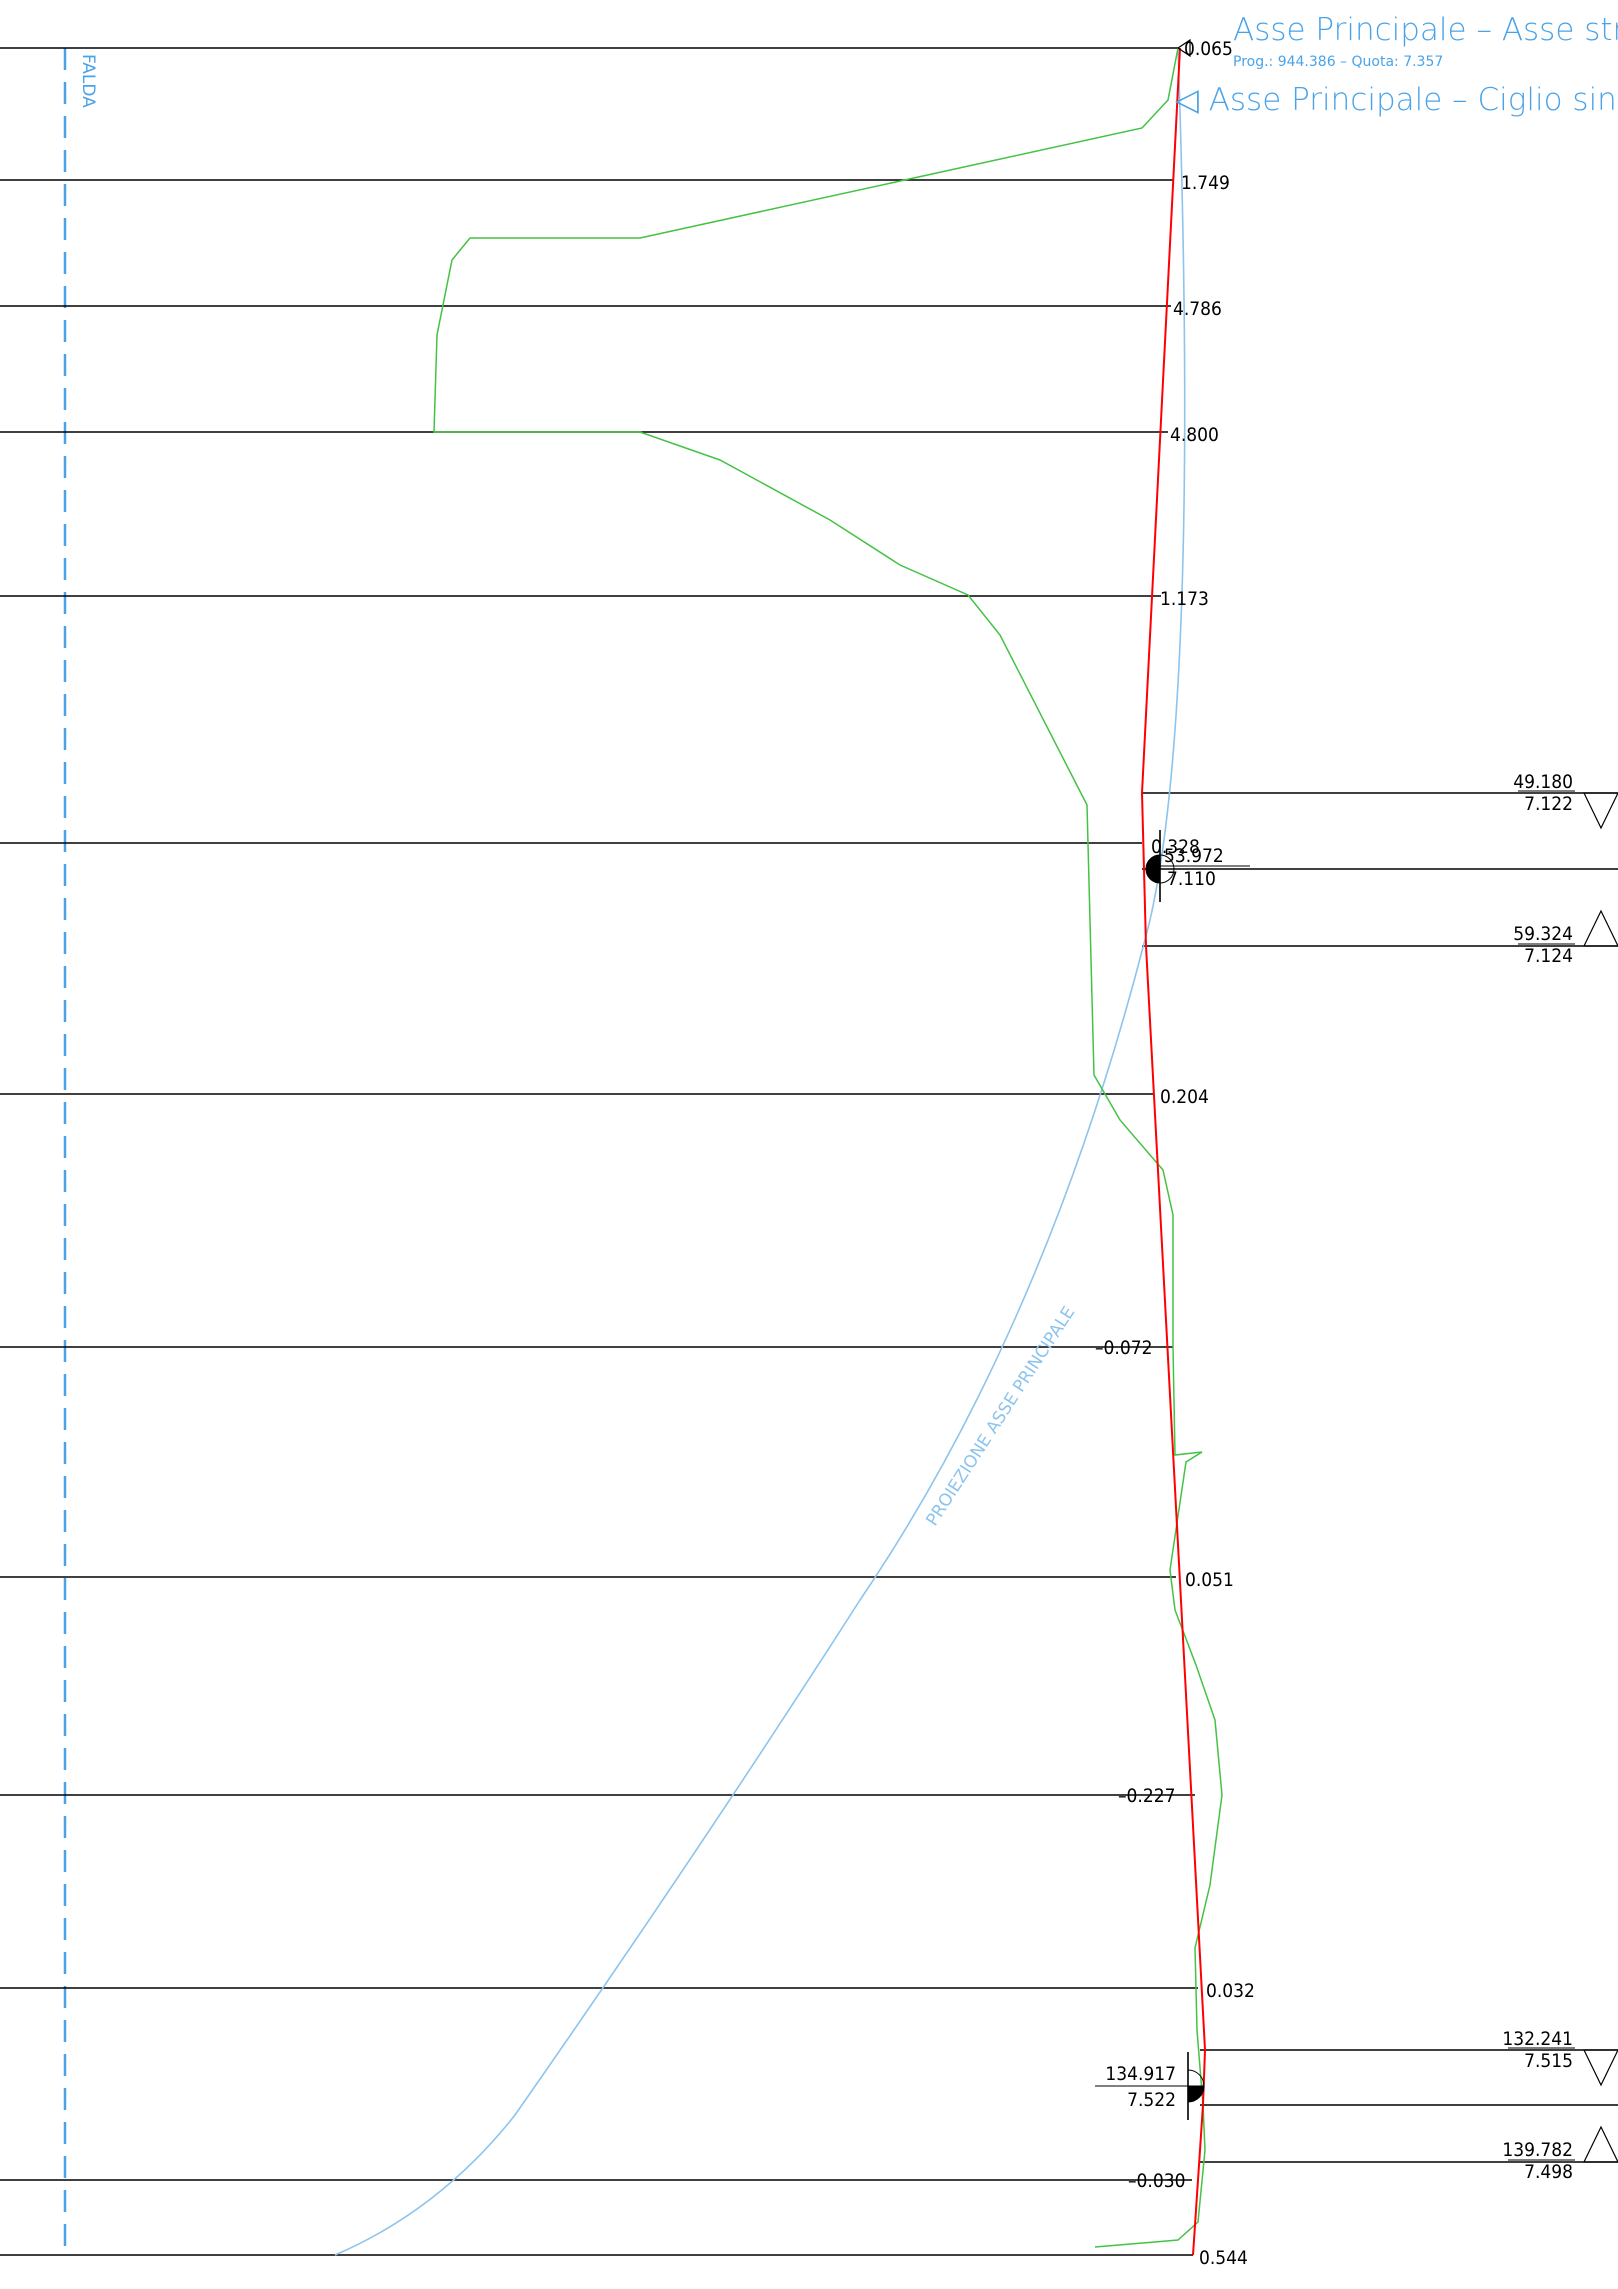 The image size is (1618, 2289). I want to click on point-quota: 7.522, so click(1151, 2100).